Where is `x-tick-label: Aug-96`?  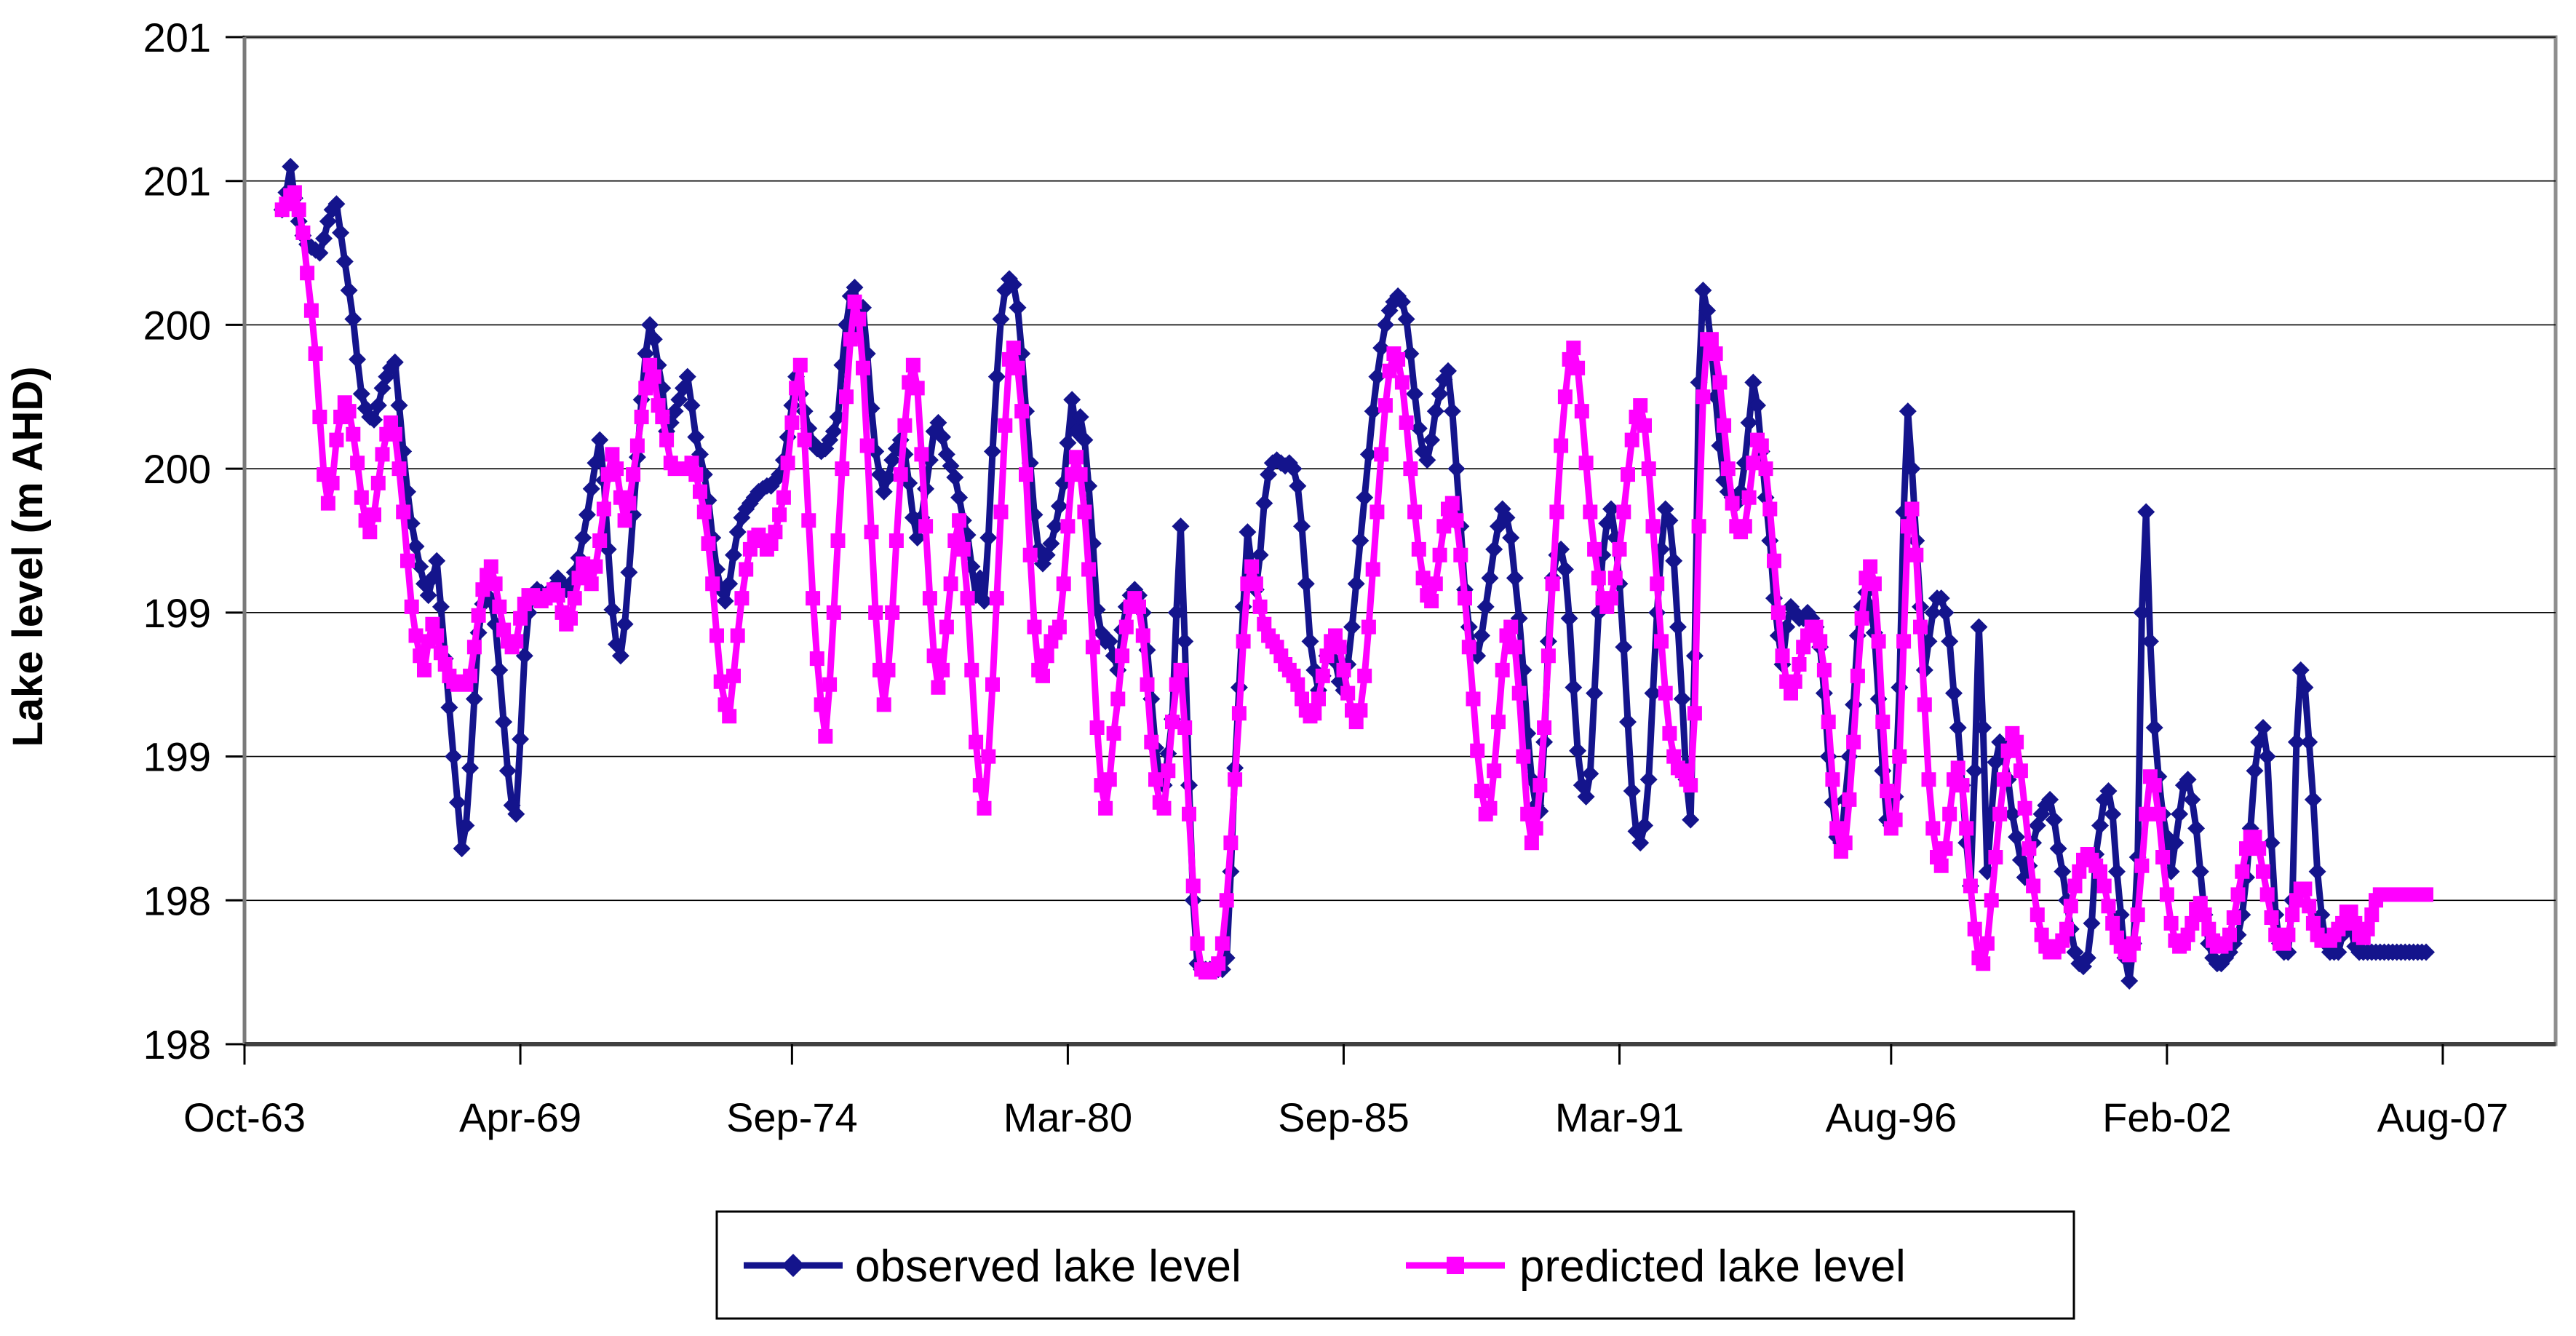 x-tick-label: Aug-96 is located at coordinates (1891, 1117).